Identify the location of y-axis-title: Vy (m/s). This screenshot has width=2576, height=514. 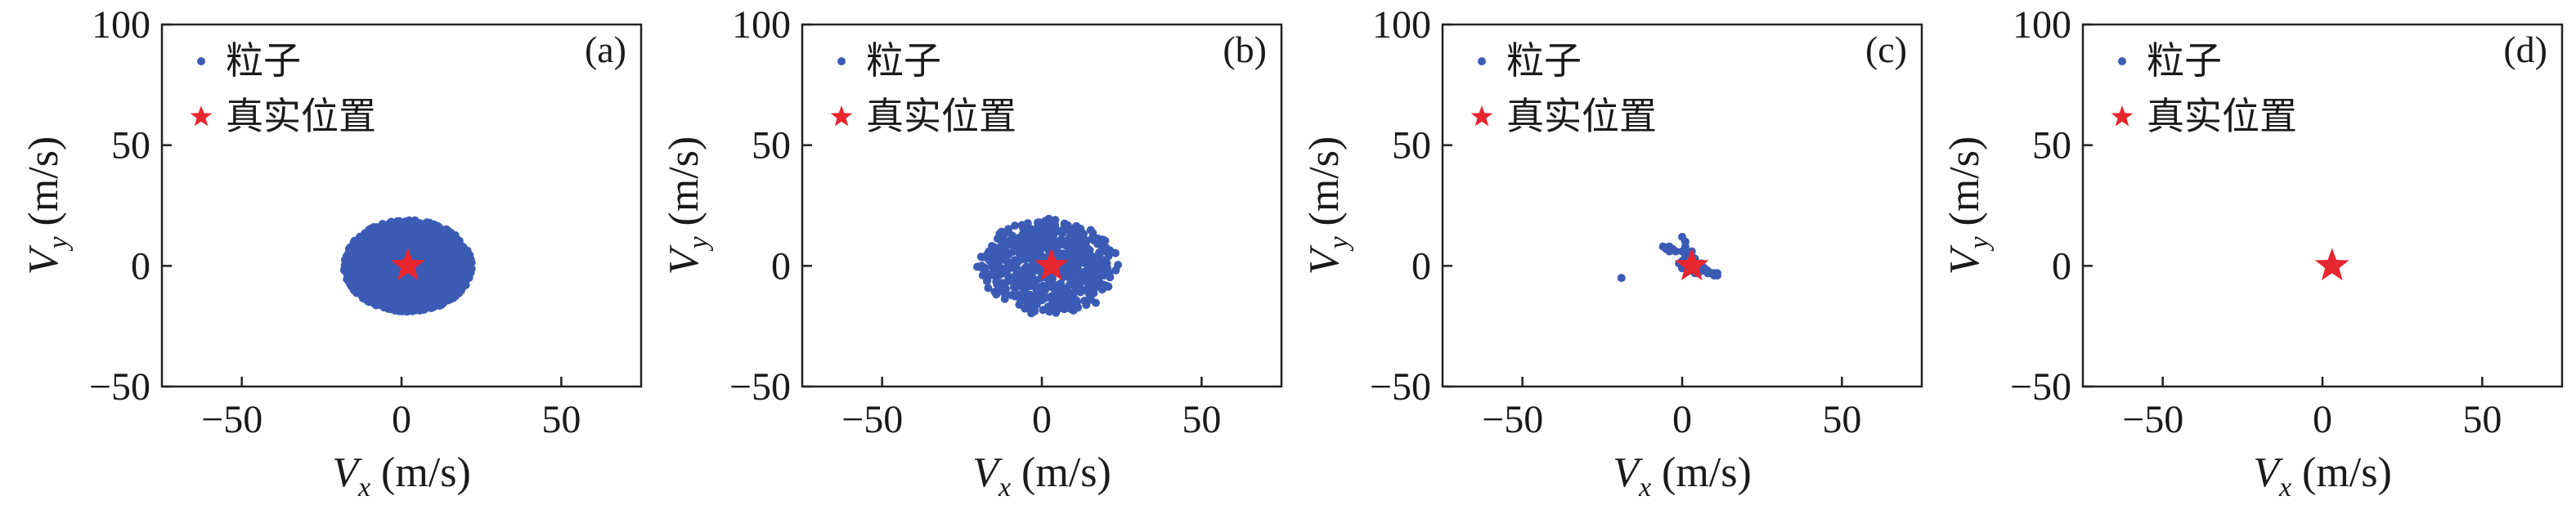
(1327, 205).